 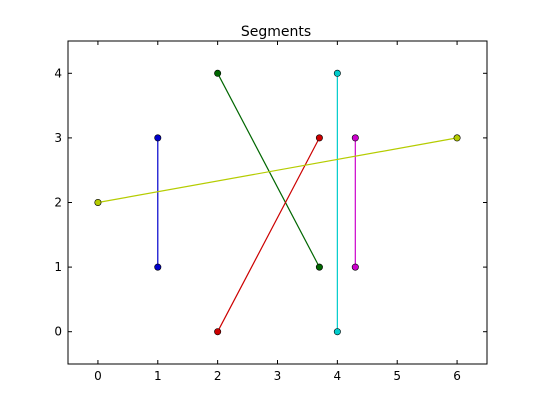 I want to click on y-tick-label: 3, so click(x=58, y=138).